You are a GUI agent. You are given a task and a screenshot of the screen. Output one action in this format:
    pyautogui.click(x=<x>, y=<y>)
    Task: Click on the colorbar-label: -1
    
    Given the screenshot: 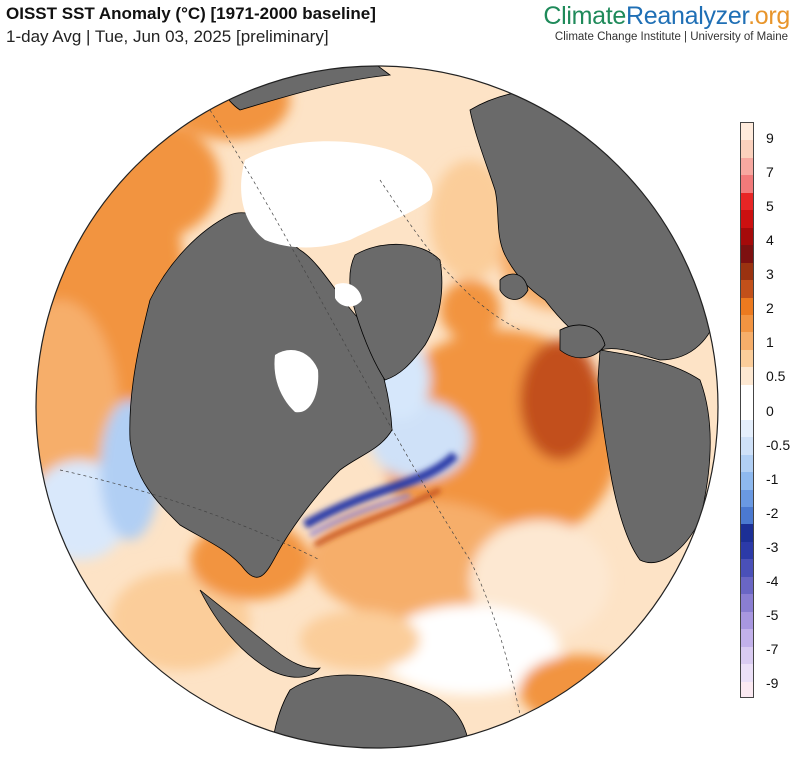 What is the action you would take?
    pyautogui.click(x=772, y=478)
    